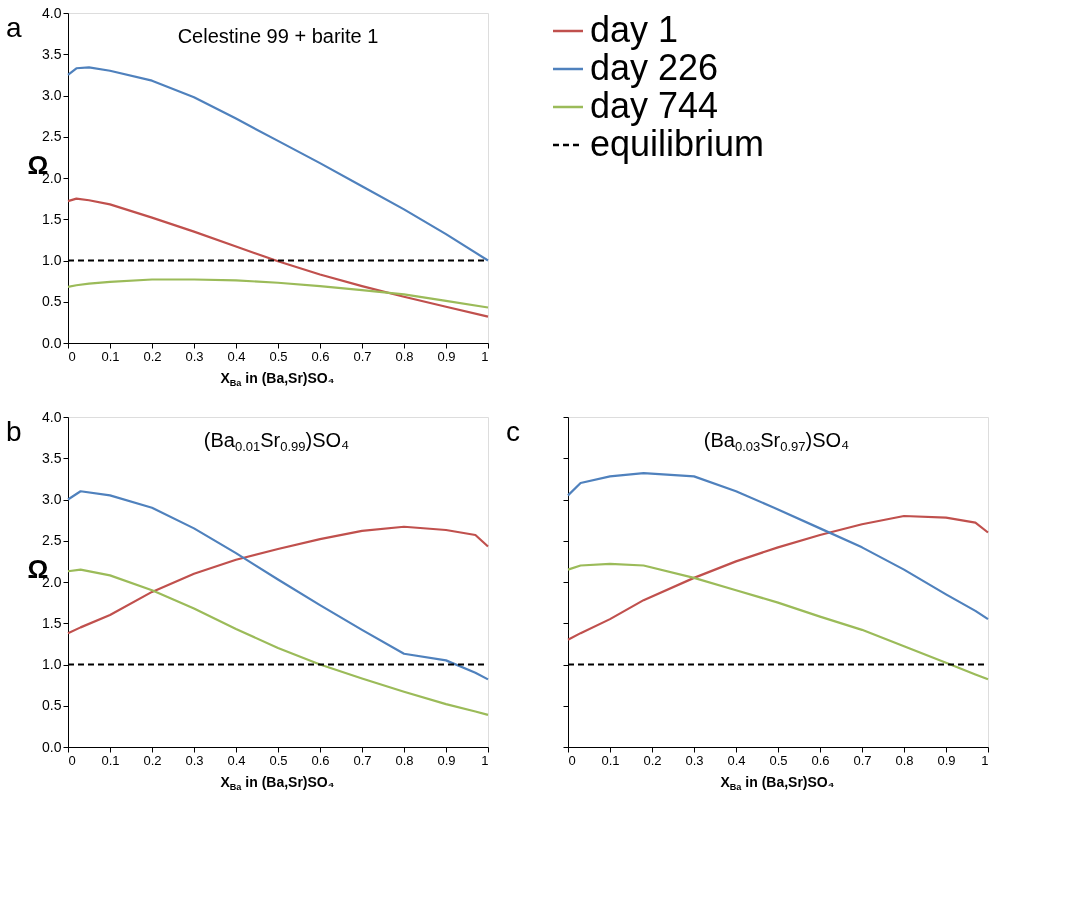  Describe the element at coordinates (278, 36) in the screenshot. I see `text: Celestine 99 + barite 1` at that location.